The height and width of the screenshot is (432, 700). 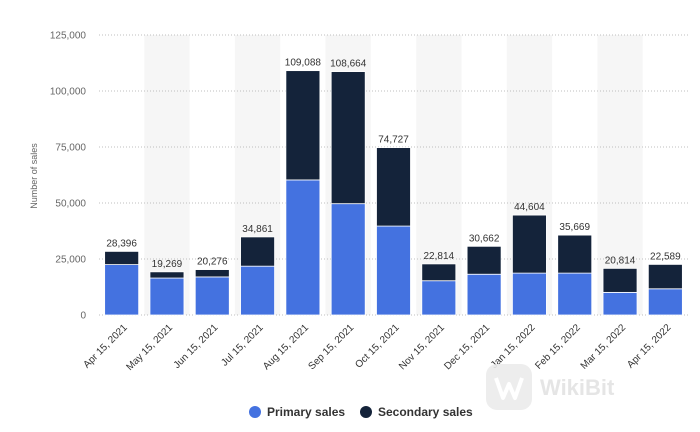 I want to click on x-tick-label: Jun 15, 2021, so click(x=196, y=346).